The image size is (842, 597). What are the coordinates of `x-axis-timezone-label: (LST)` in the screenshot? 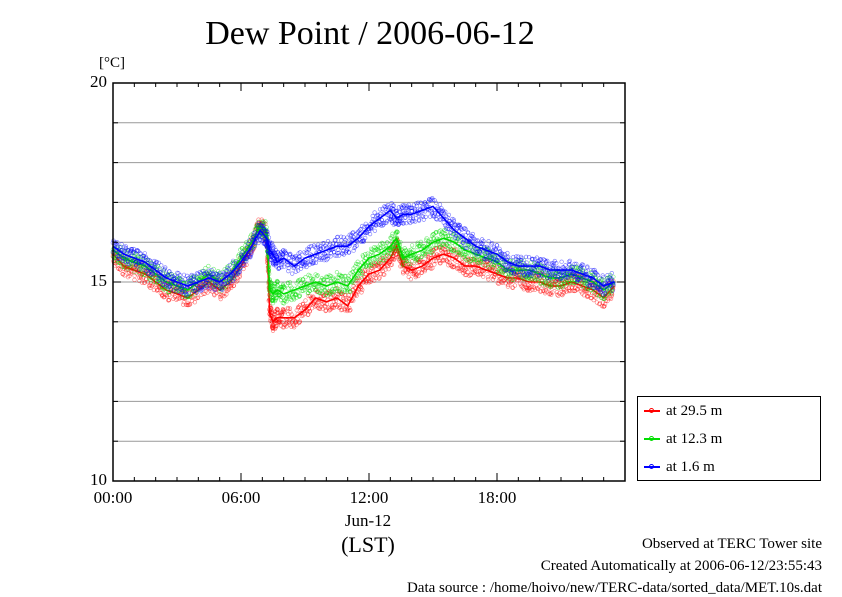 It's located at (368, 544).